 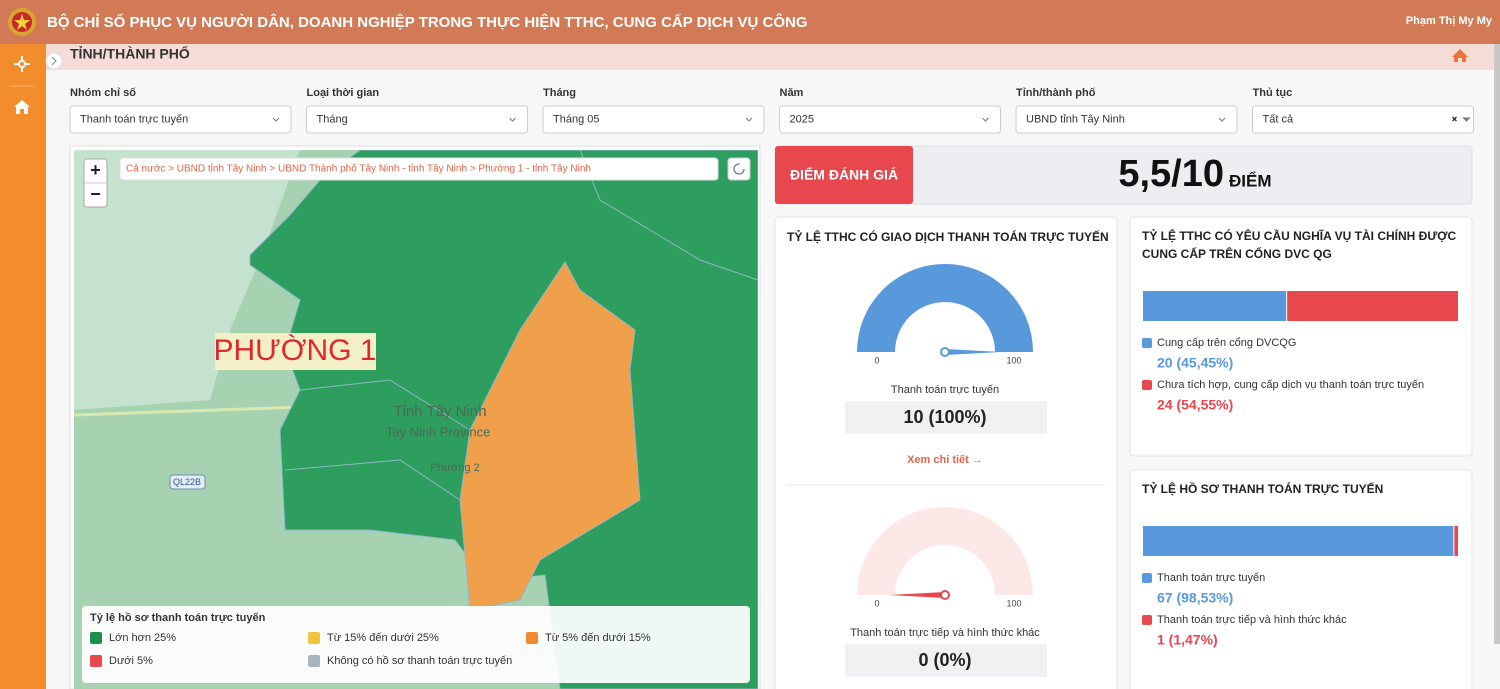 I want to click on card-title: CUNG CẤP TRÊN CỔNG DVC QG, so click(x=1237, y=253).